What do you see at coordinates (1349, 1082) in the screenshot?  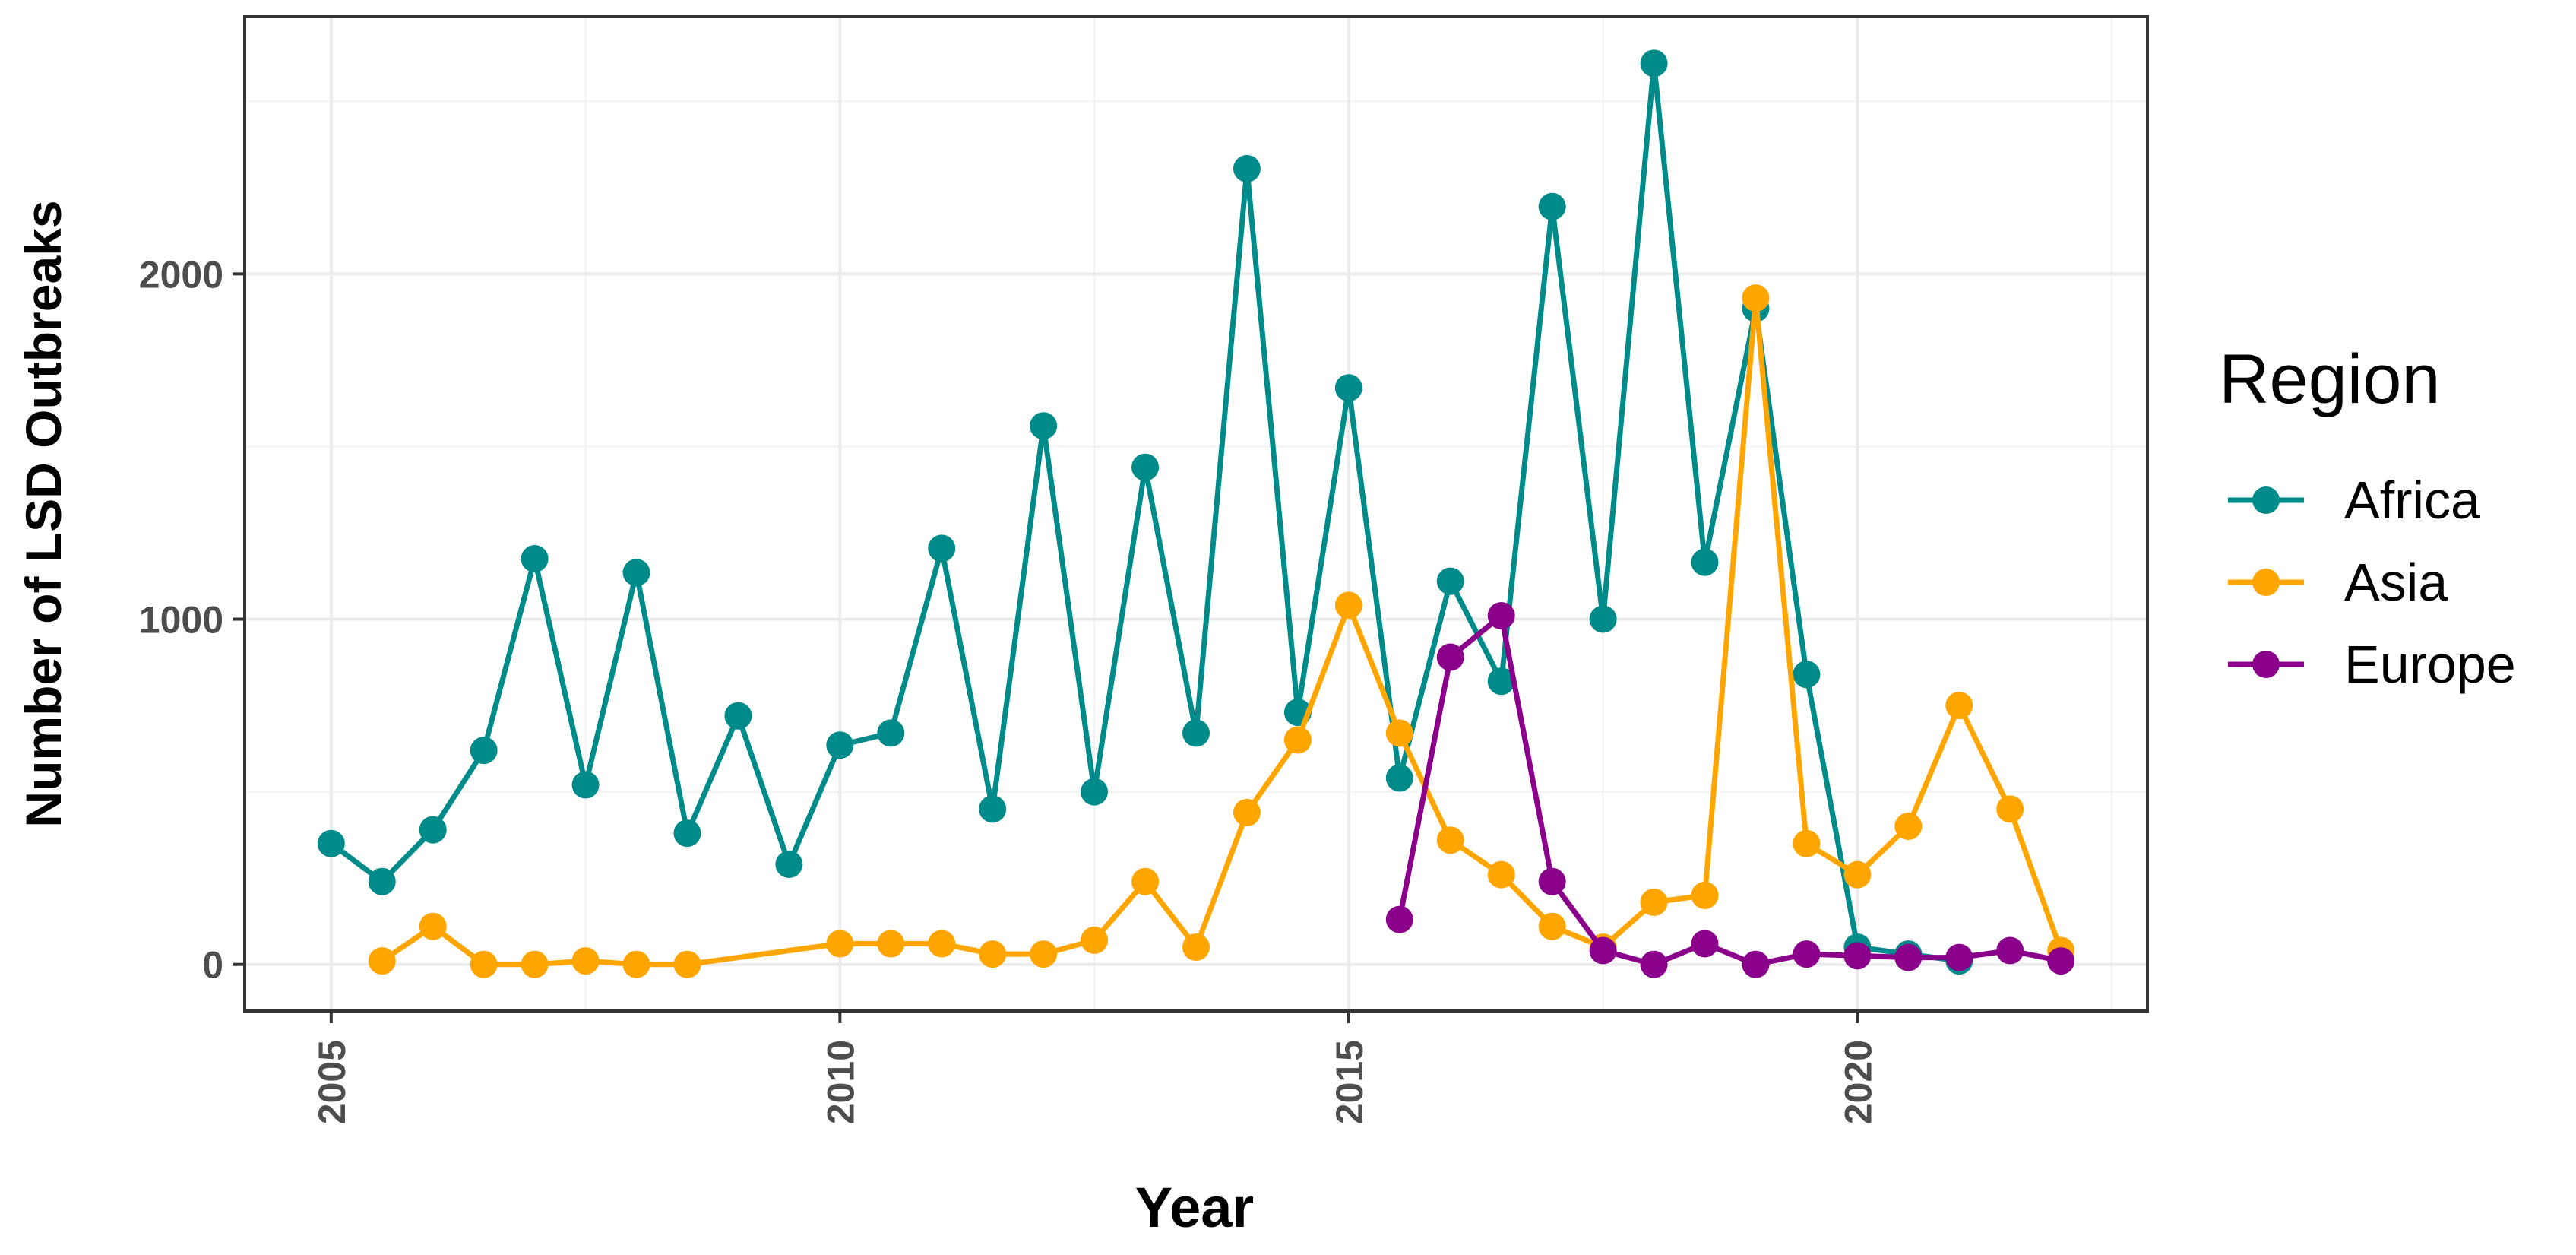 I see `x-tick-label: 2015` at bounding box center [1349, 1082].